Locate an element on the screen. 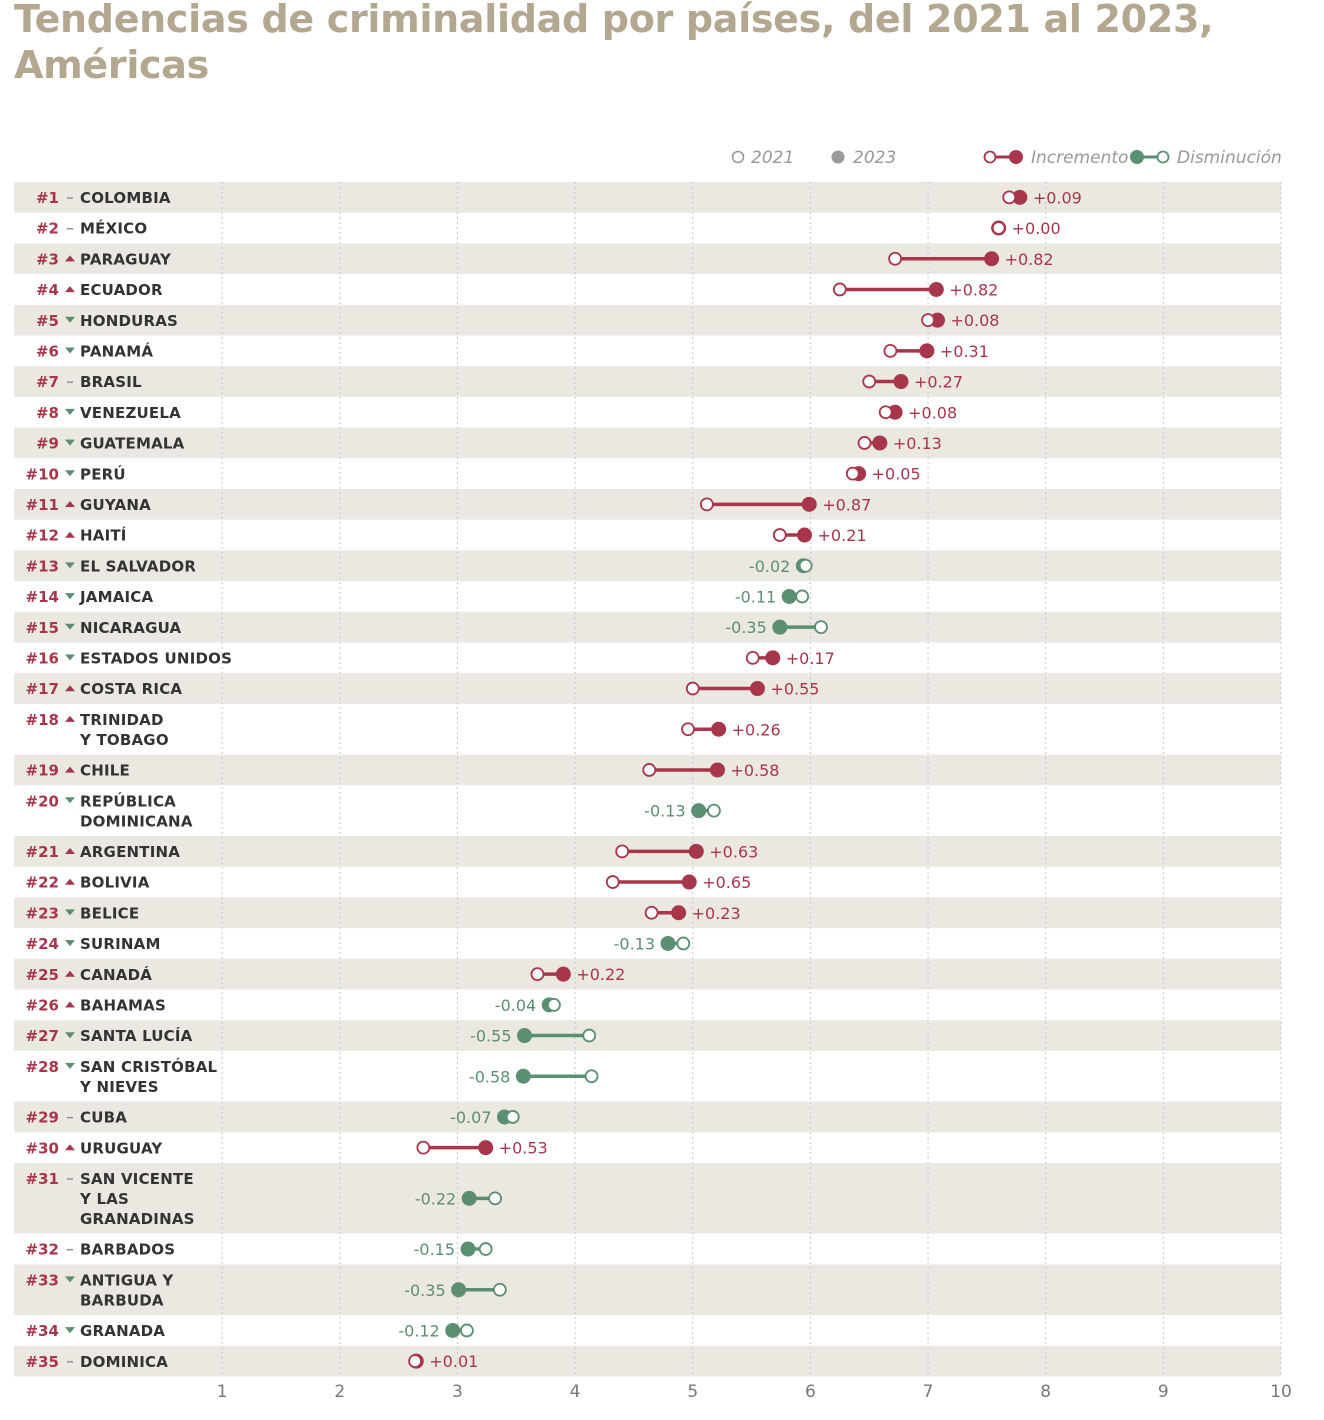 Image resolution: width=1324 pixels, height=1420 pixels. x-tick-label: 3 is located at coordinates (457, 1392).